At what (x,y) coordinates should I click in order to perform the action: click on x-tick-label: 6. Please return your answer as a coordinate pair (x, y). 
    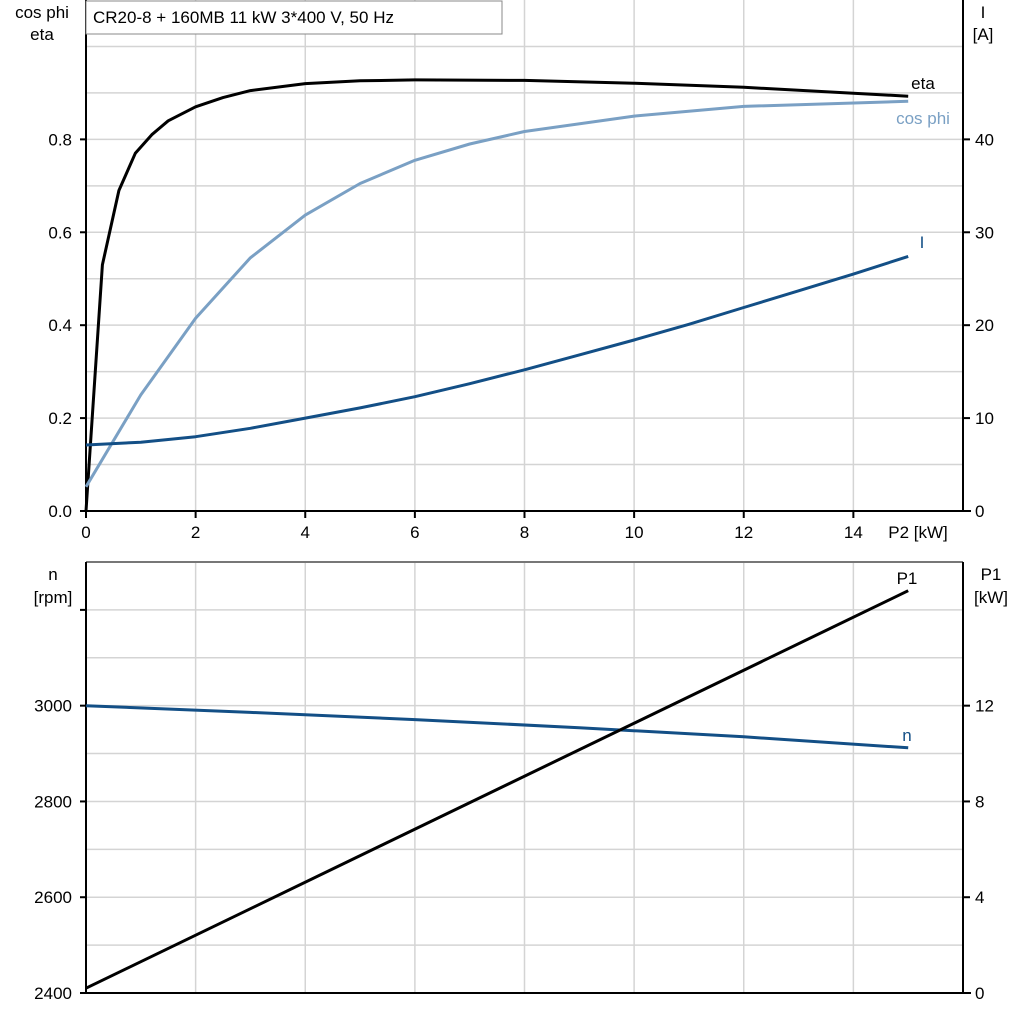
    Looking at the image, I should click on (414, 532).